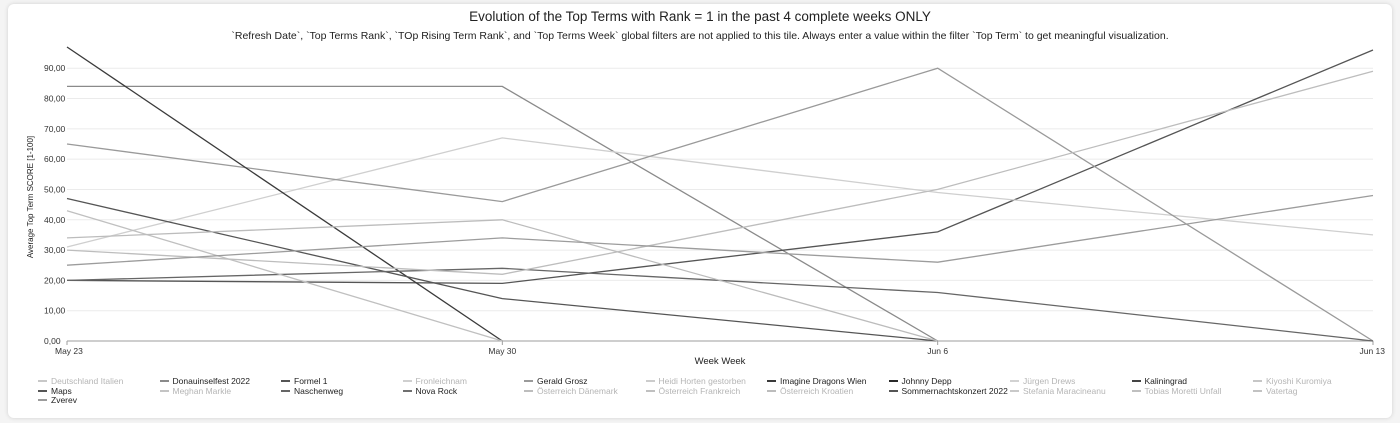 The image size is (1400, 423). What do you see at coordinates (55, 311) in the screenshot?
I see `y-tick-label: 10,00` at bounding box center [55, 311].